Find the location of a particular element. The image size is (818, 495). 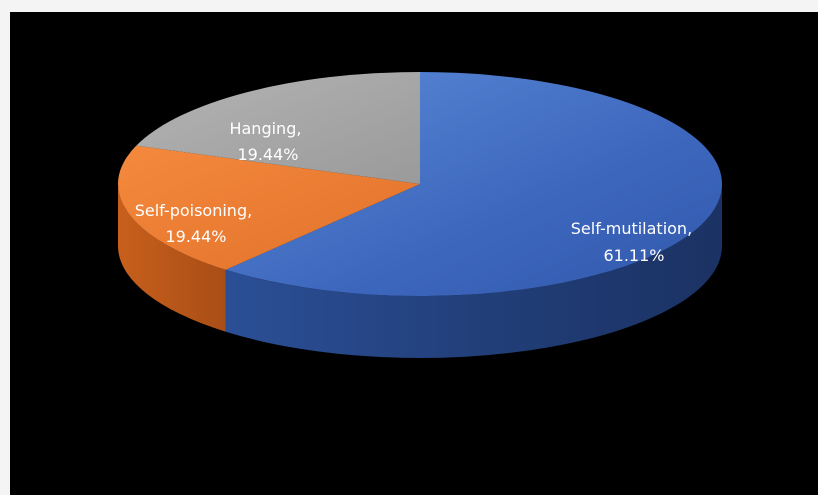

slice-hanging is located at coordinates (278, 128).